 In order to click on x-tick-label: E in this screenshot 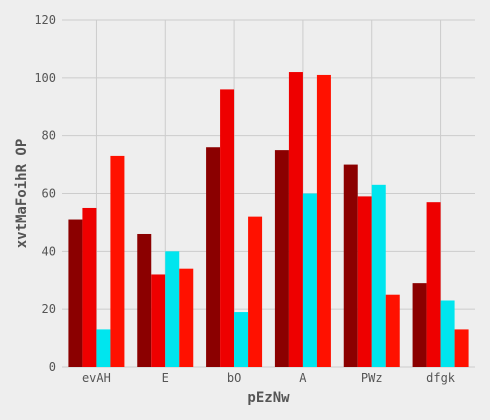, I will do `click(165, 378)`.